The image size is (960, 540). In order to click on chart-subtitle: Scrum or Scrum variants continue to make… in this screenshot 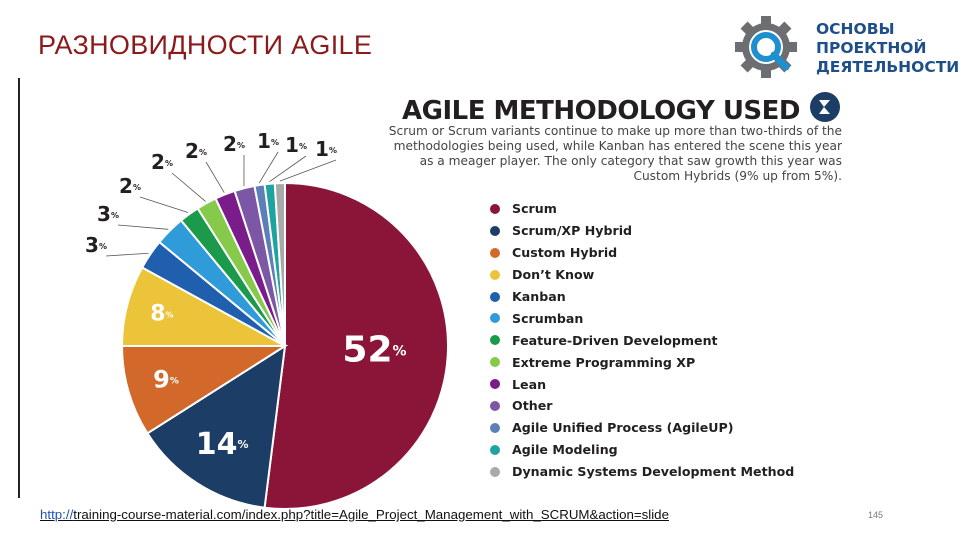, I will do `click(615, 153)`.